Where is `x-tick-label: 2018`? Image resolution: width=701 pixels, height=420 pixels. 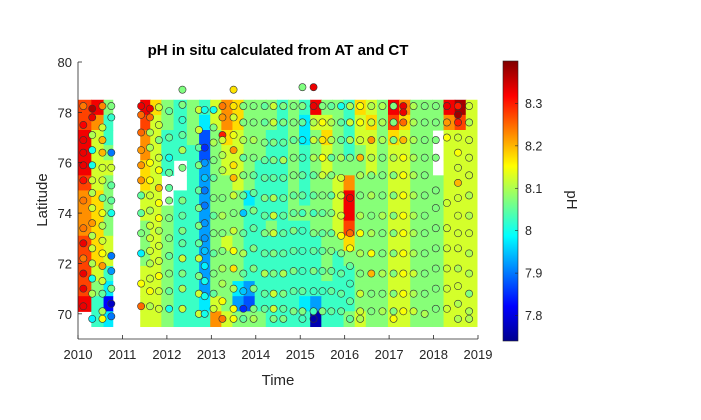
x-tick-label: 2018 is located at coordinates (433, 354).